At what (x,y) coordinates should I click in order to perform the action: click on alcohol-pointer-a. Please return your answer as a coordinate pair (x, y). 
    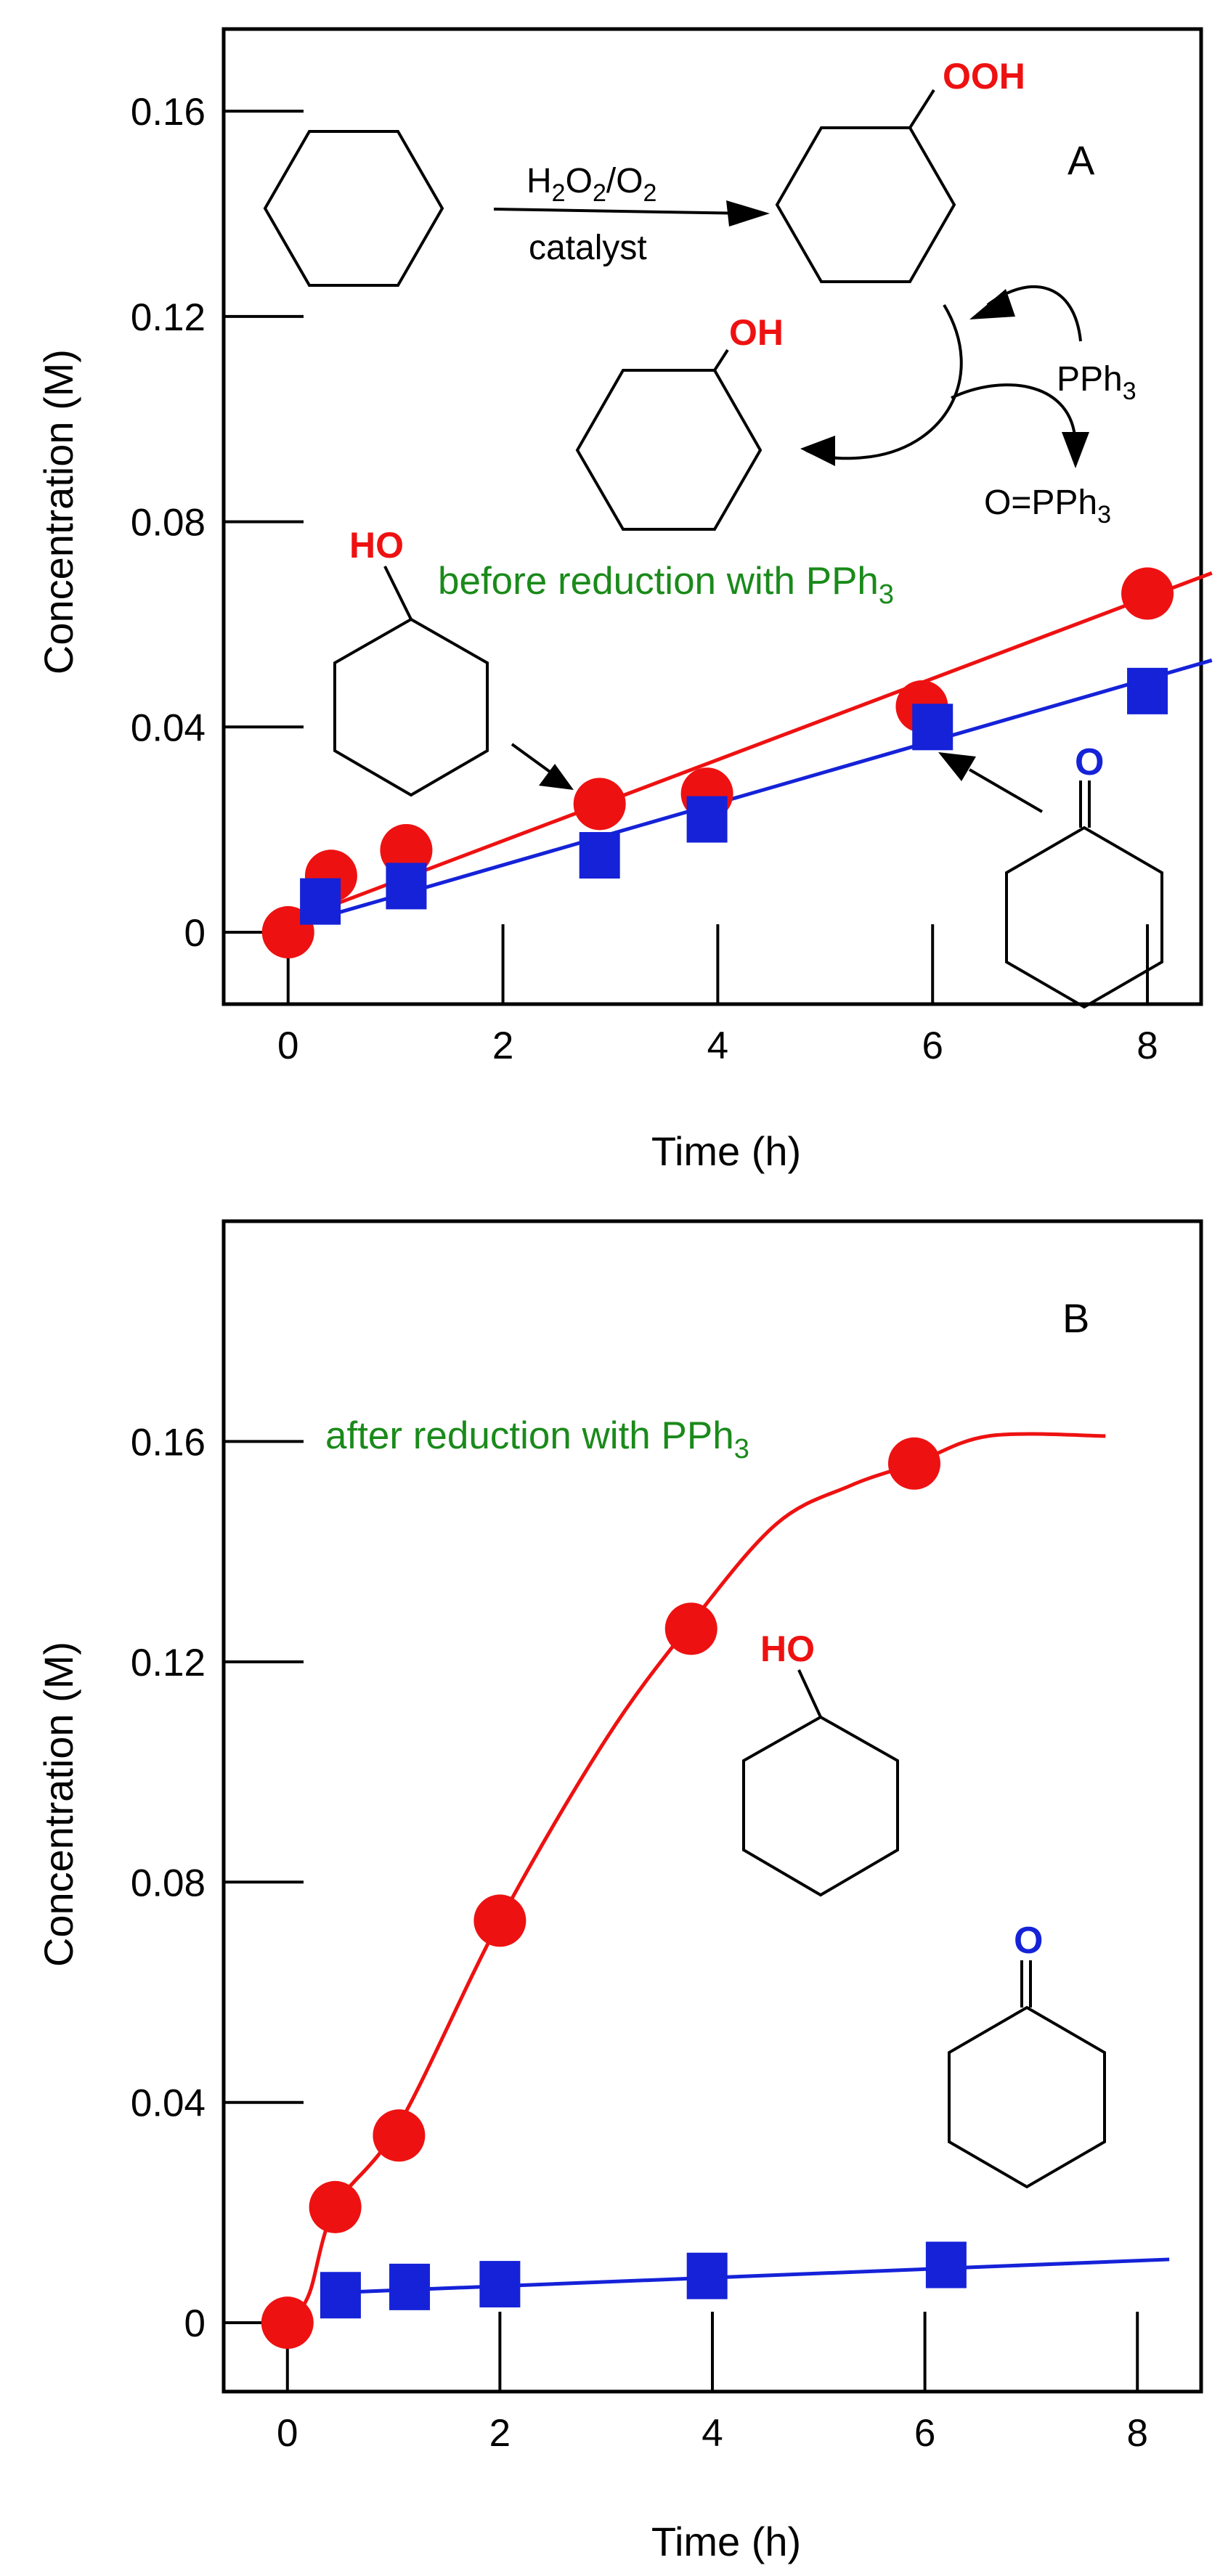
    Looking at the image, I should click on (532, 759).